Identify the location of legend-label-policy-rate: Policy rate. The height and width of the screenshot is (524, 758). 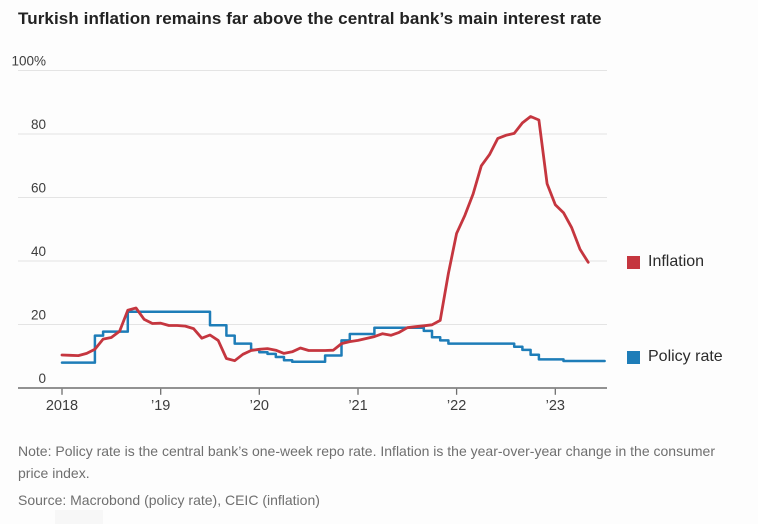
(685, 356).